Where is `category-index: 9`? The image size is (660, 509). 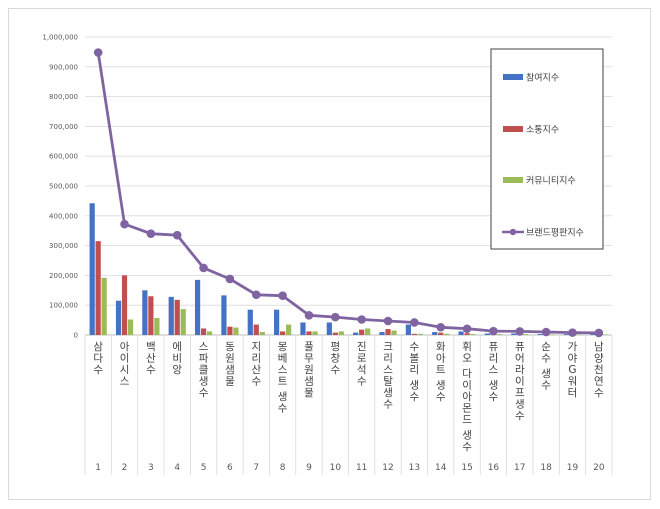 category-index: 9 is located at coordinates (309, 468).